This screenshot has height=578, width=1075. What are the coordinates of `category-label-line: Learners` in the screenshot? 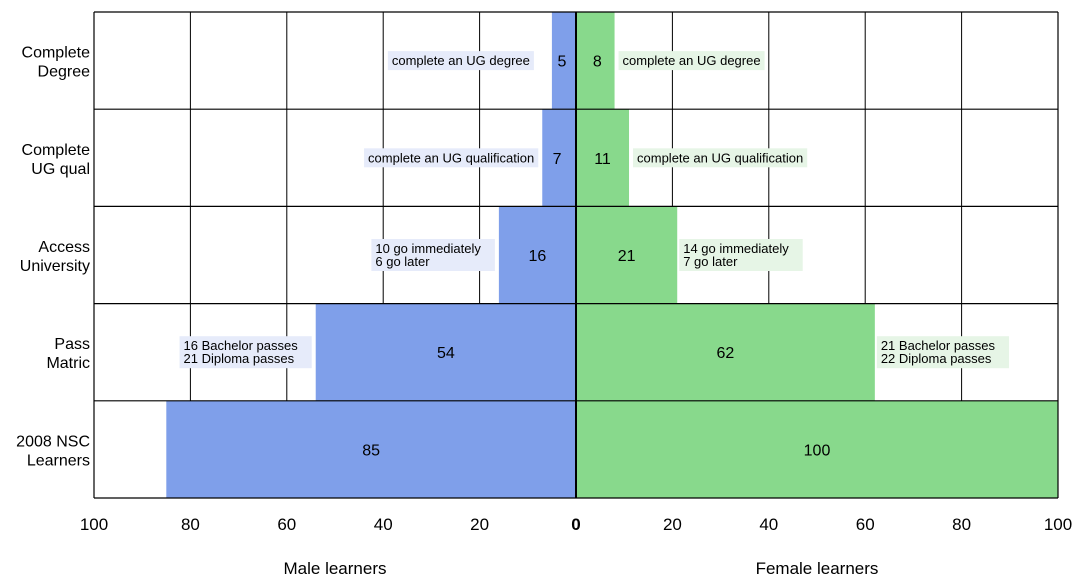 It's located at (58, 460).